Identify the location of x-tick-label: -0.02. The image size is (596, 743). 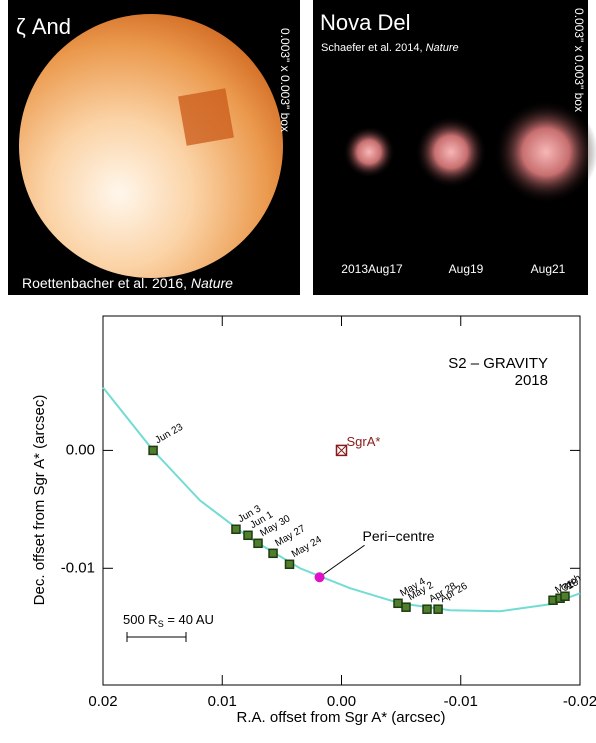
(579, 701).